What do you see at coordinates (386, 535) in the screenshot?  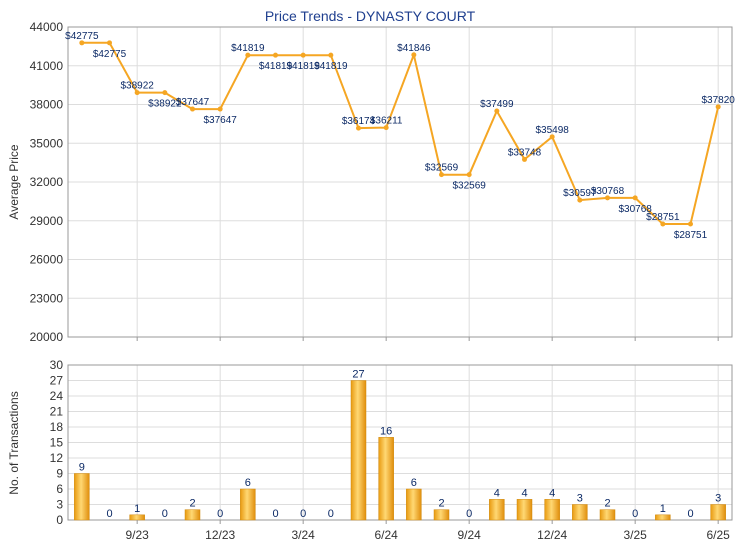 I see `x-tick-label: 6/24` at bounding box center [386, 535].